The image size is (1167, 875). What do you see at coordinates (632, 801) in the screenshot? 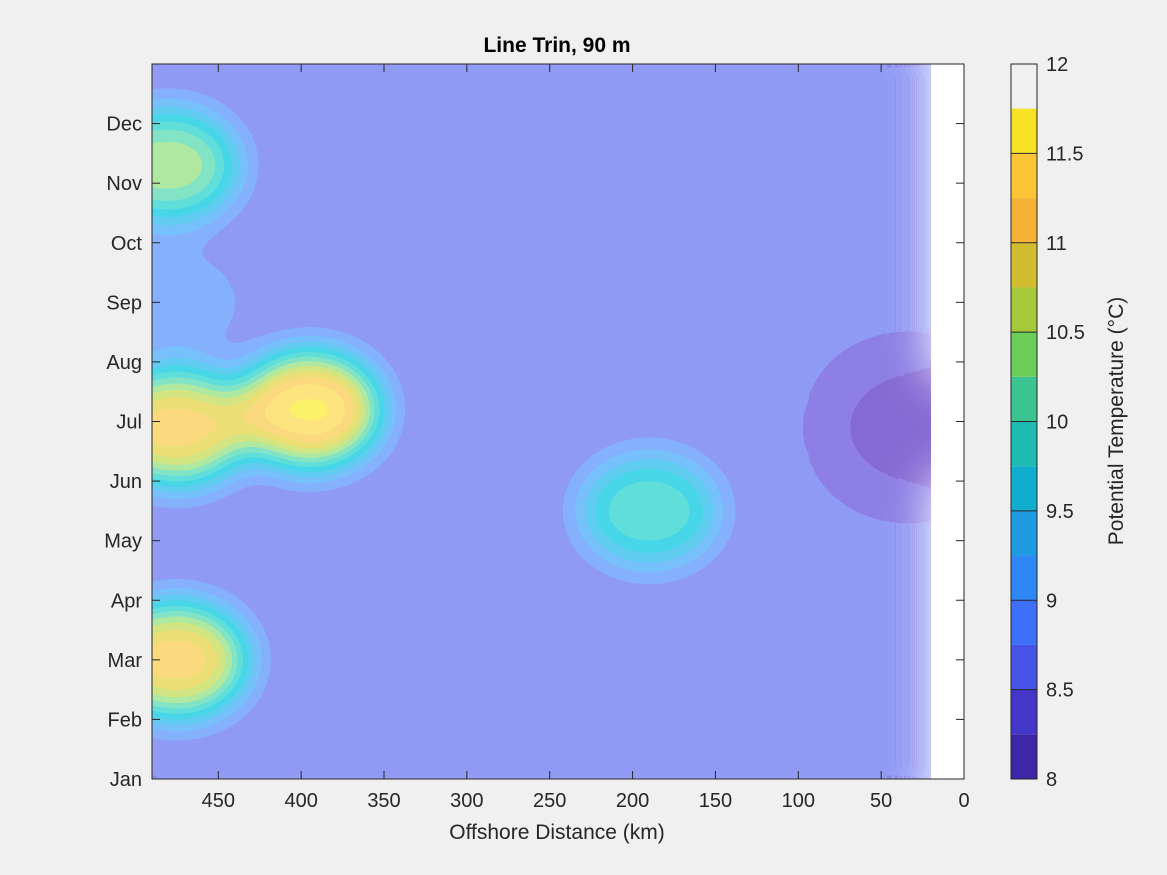
I see `x-tick-label: 200` at bounding box center [632, 801].